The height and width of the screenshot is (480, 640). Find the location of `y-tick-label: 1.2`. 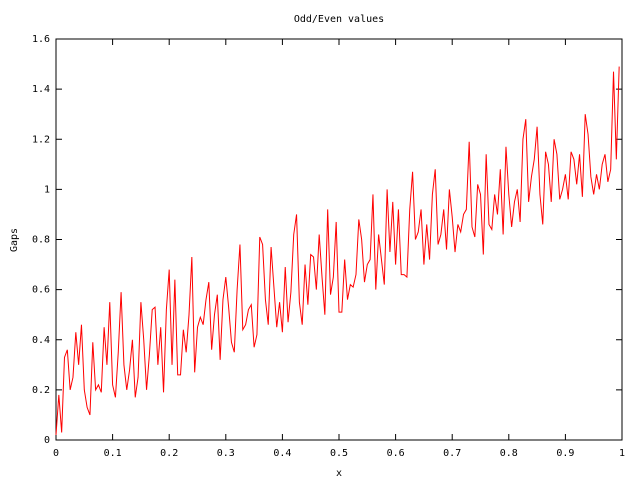

y-tick-label: 1.2 is located at coordinates (41, 139).